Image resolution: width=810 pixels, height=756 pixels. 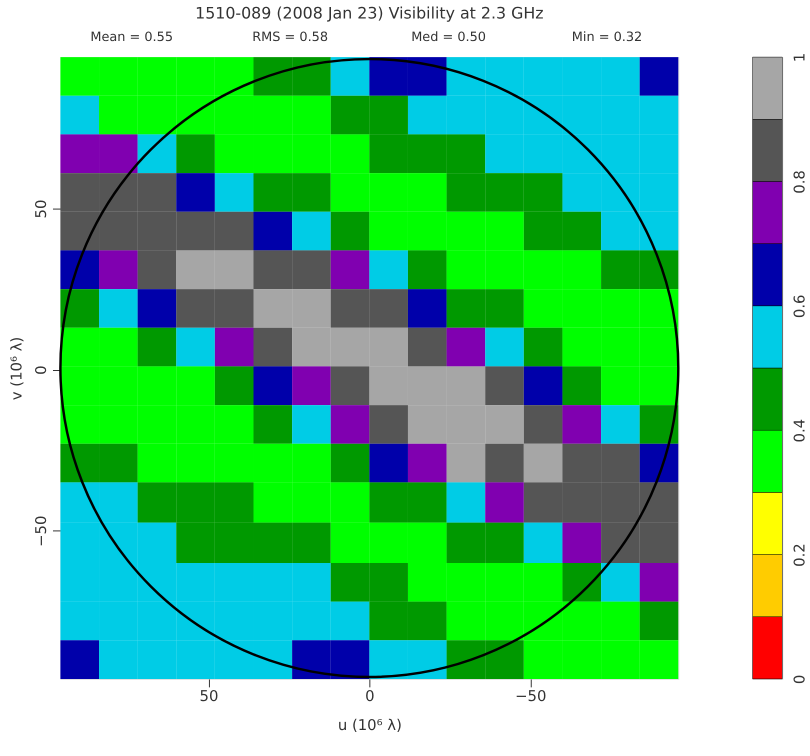 I want to click on color-bar-label: 1, so click(x=799, y=57).